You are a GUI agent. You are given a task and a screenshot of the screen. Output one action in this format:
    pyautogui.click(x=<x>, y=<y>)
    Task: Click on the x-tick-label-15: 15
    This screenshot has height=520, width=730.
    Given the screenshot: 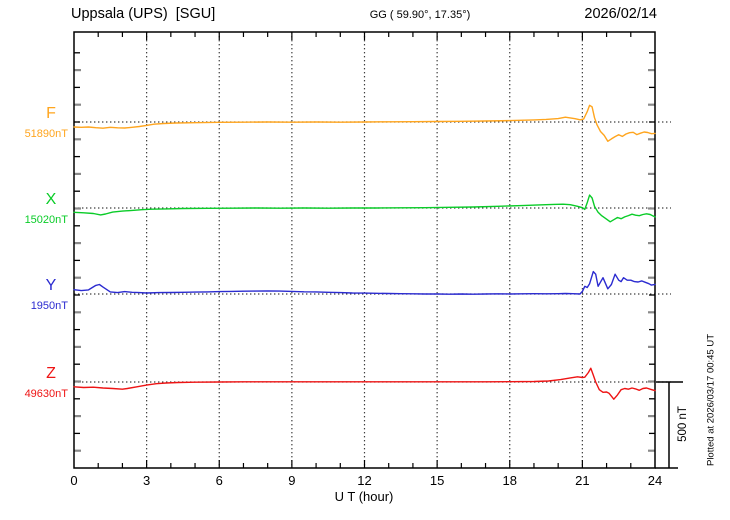 What is the action you would take?
    pyautogui.click(x=437, y=480)
    